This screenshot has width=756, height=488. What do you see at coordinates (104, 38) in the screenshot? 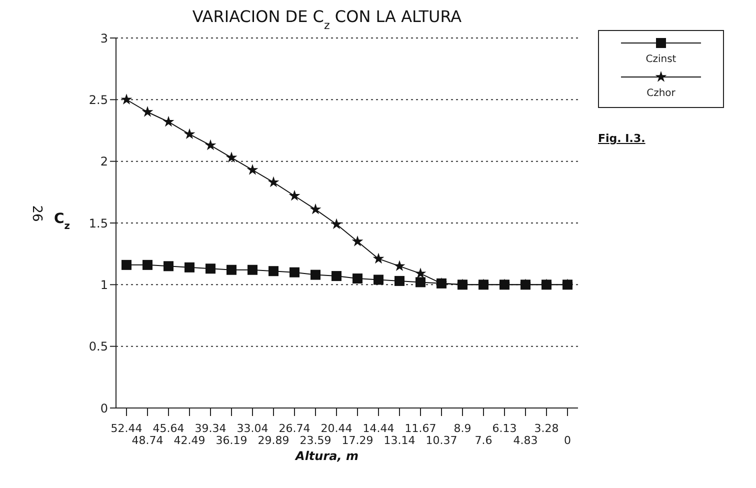
I see `y-tick-label: 3` at bounding box center [104, 38].